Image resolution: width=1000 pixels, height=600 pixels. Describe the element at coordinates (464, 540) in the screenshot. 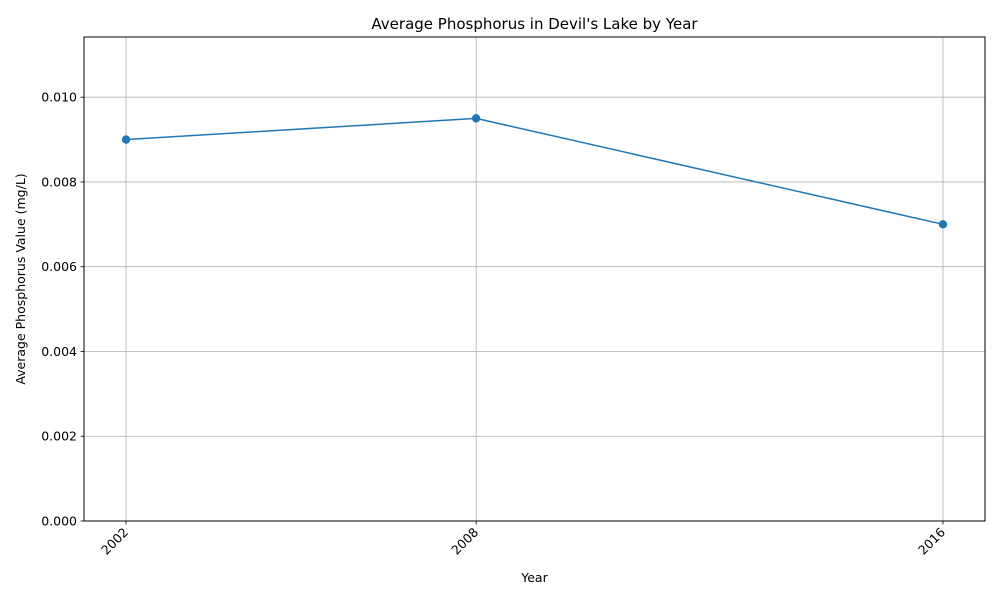

I see `x-tick-label: 2008` at that location.